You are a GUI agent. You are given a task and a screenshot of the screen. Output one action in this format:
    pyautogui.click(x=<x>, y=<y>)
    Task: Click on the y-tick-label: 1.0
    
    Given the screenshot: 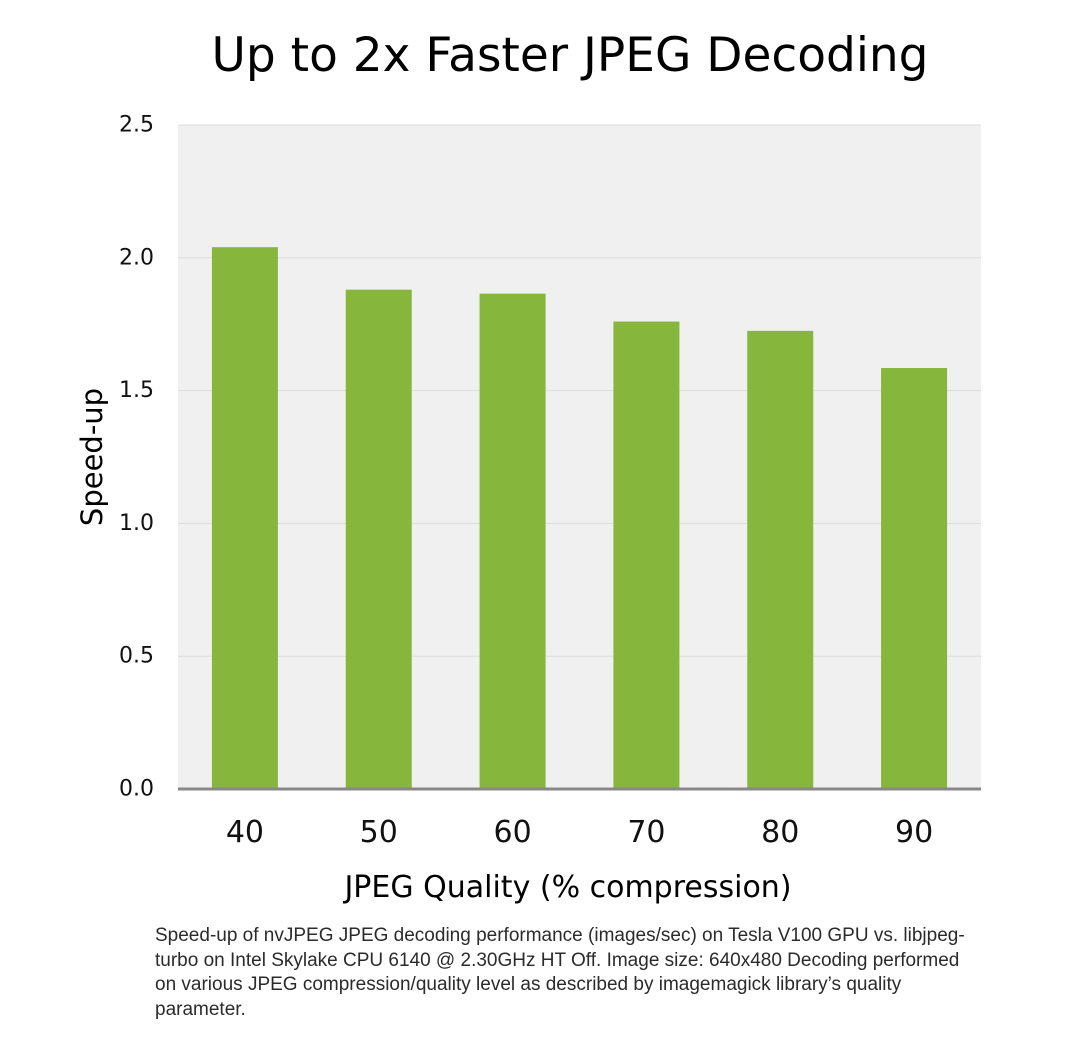 What is the action you would take?
    pyautogui.click(x=136, y=523)
    